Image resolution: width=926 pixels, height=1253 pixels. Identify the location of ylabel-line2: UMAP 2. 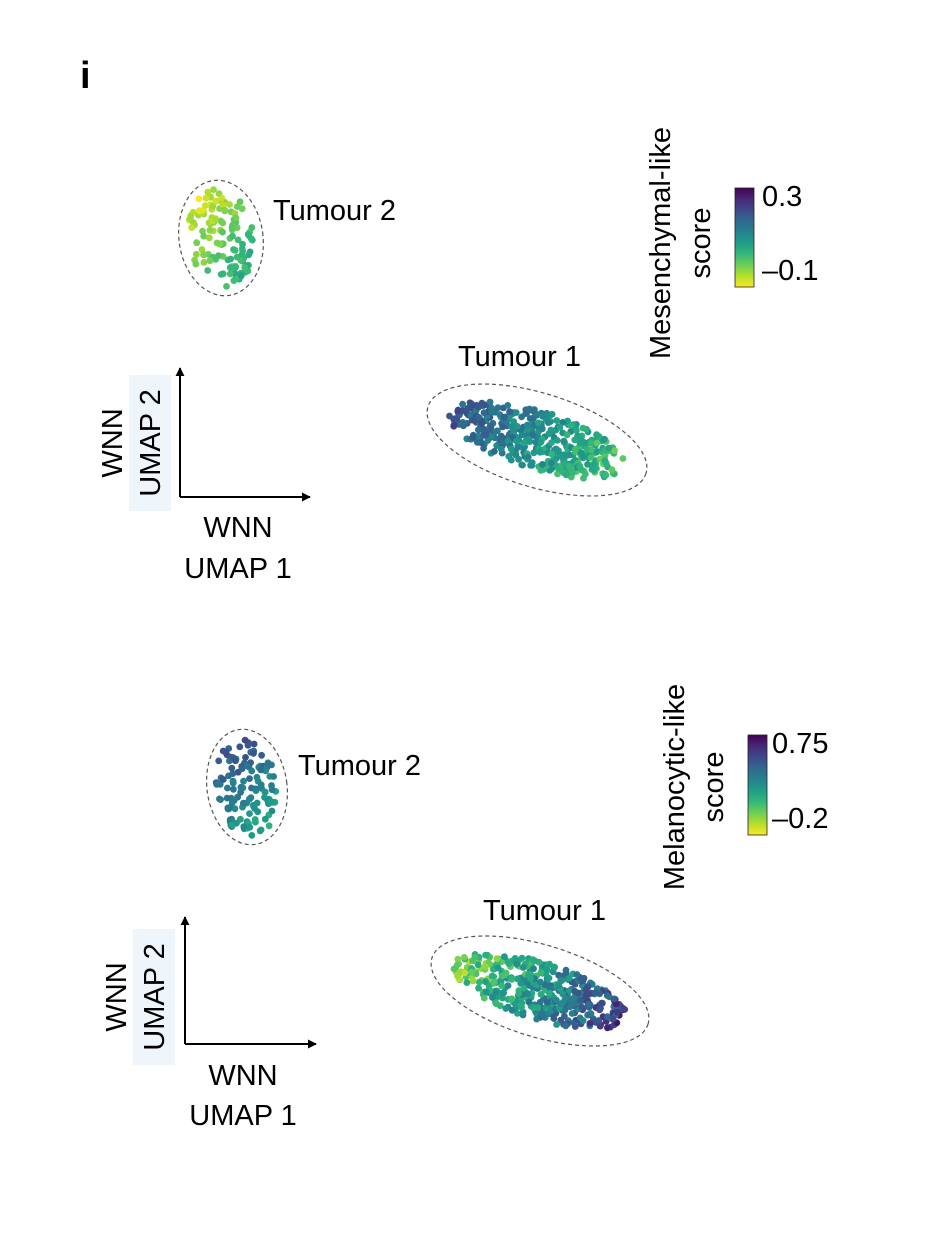
(151, 442).